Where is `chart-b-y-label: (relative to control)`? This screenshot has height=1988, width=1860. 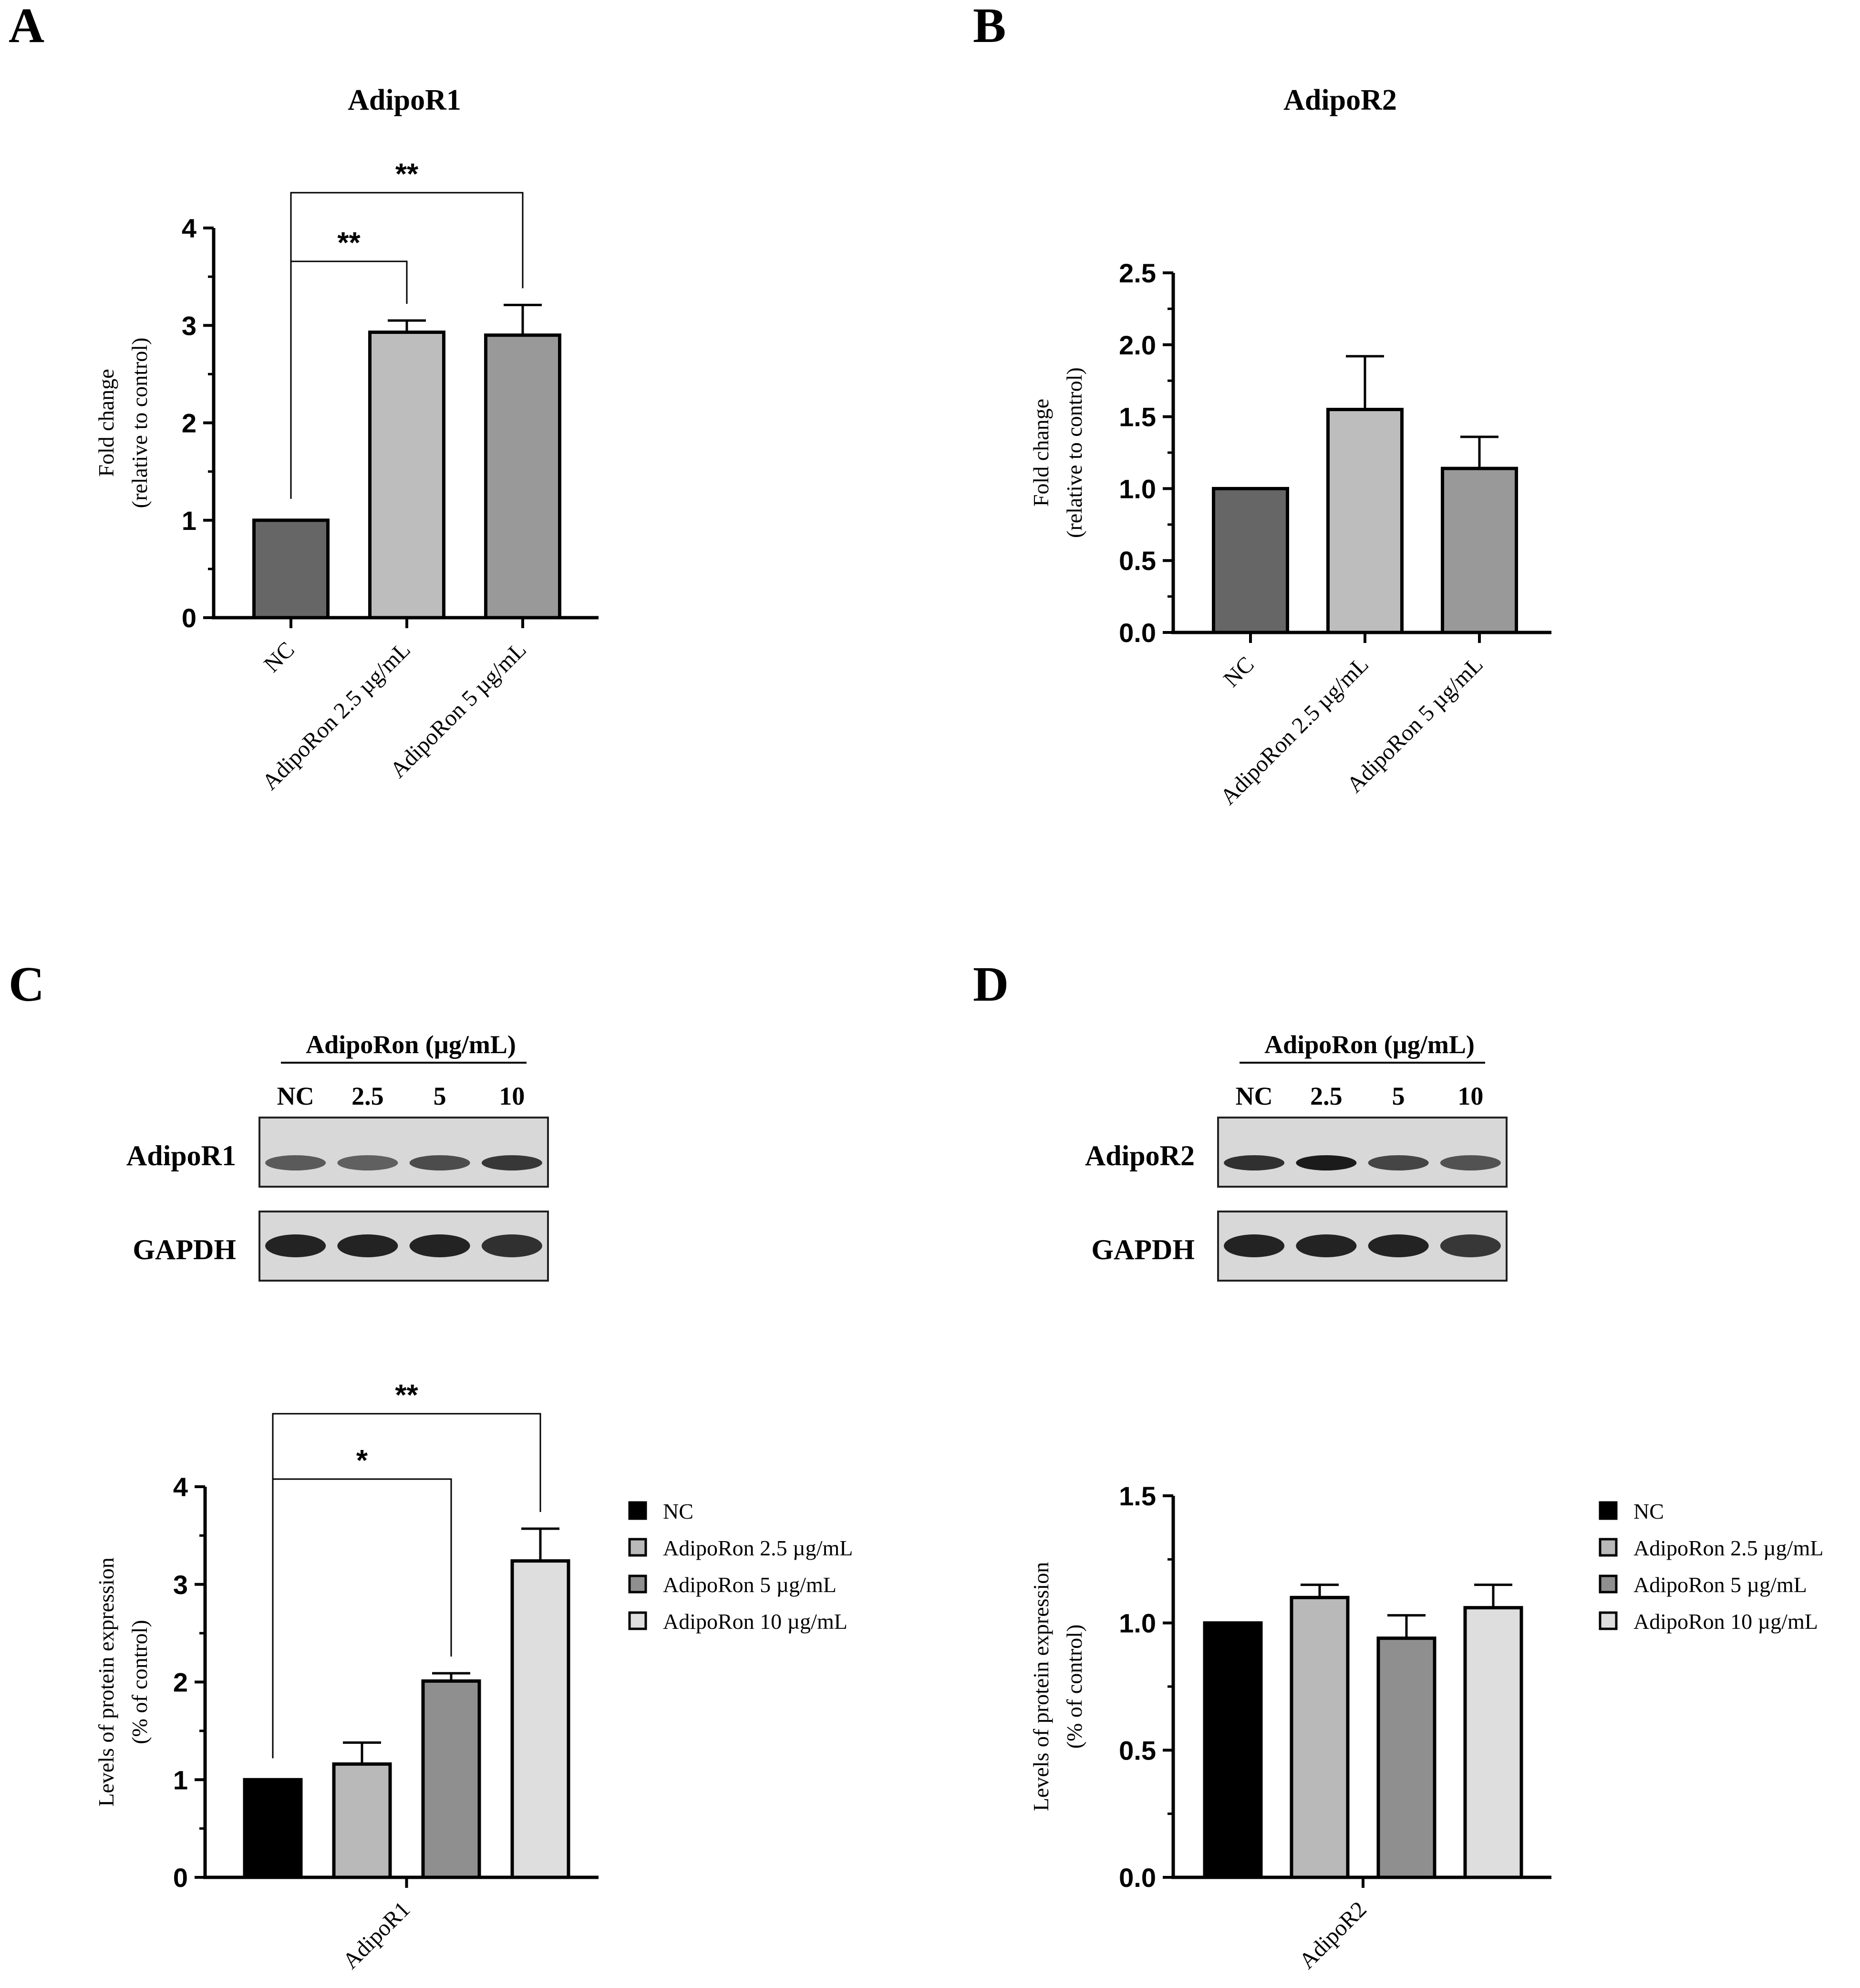
chart-b-y-label: (relative to control) is located at coordinates (1074, 453).